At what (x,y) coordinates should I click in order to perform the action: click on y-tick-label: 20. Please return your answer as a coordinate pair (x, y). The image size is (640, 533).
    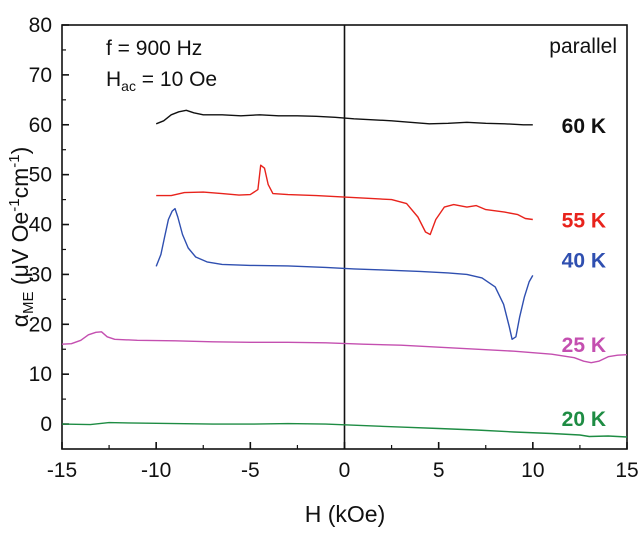
    Looking at the image, I should click on (40, 324).